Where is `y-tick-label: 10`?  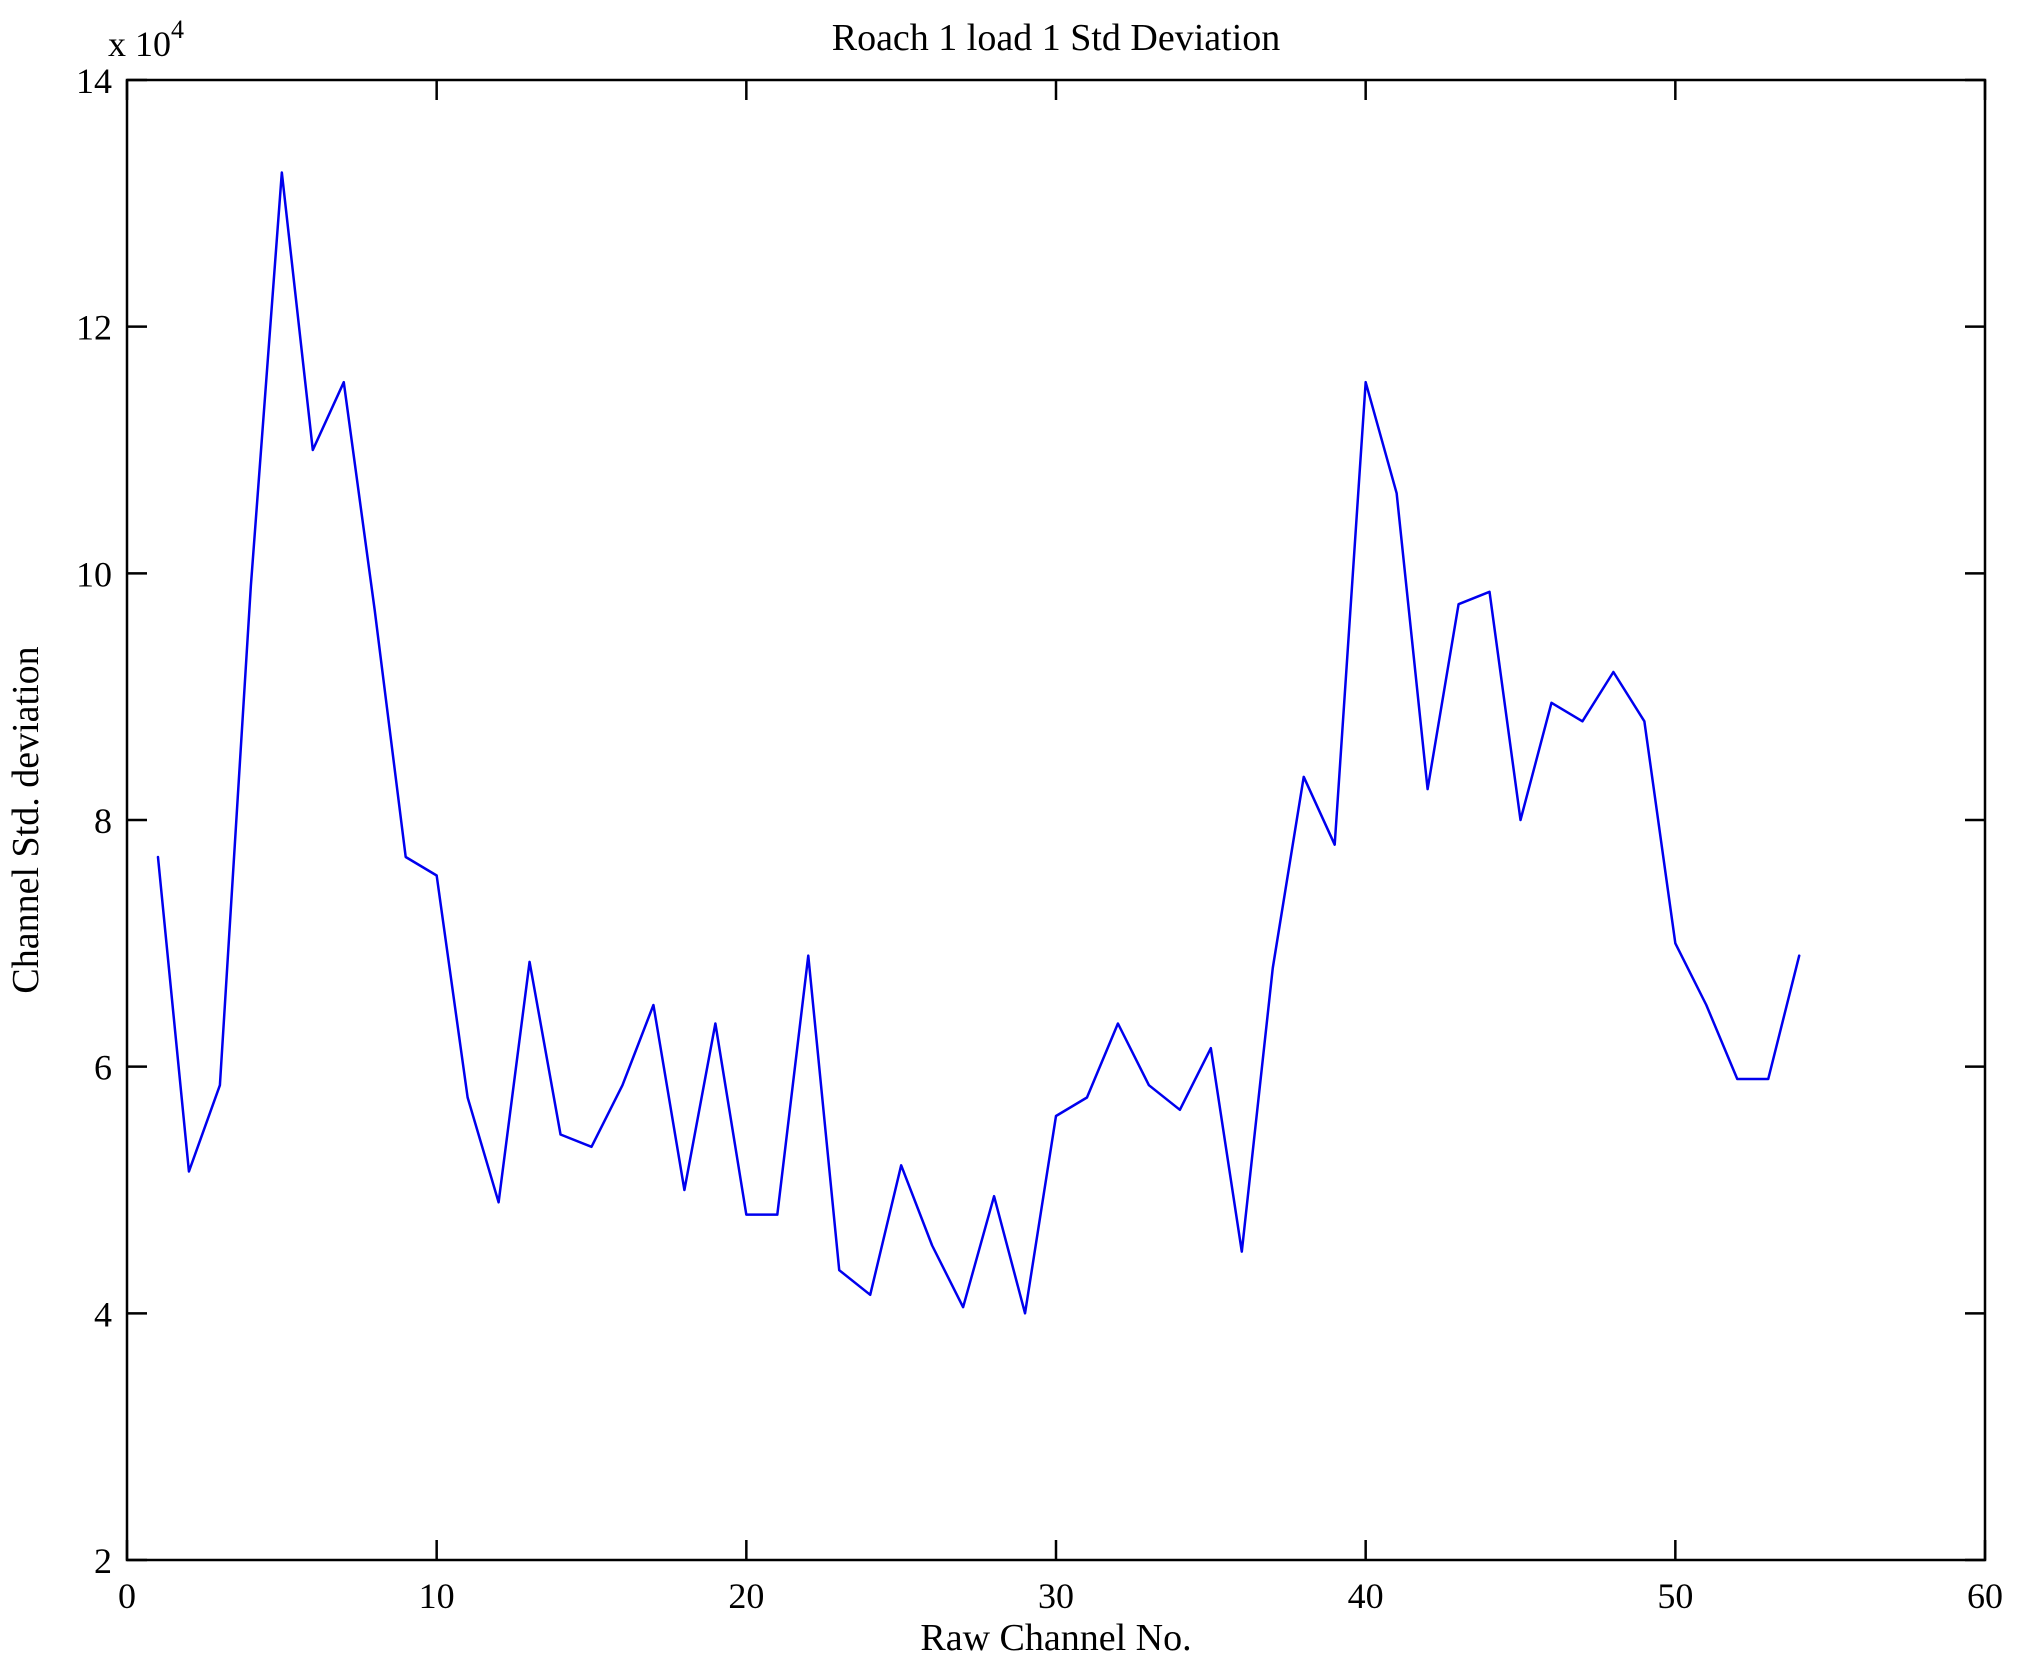
y-tick-label: 10 is located at coordinates (94, 574).